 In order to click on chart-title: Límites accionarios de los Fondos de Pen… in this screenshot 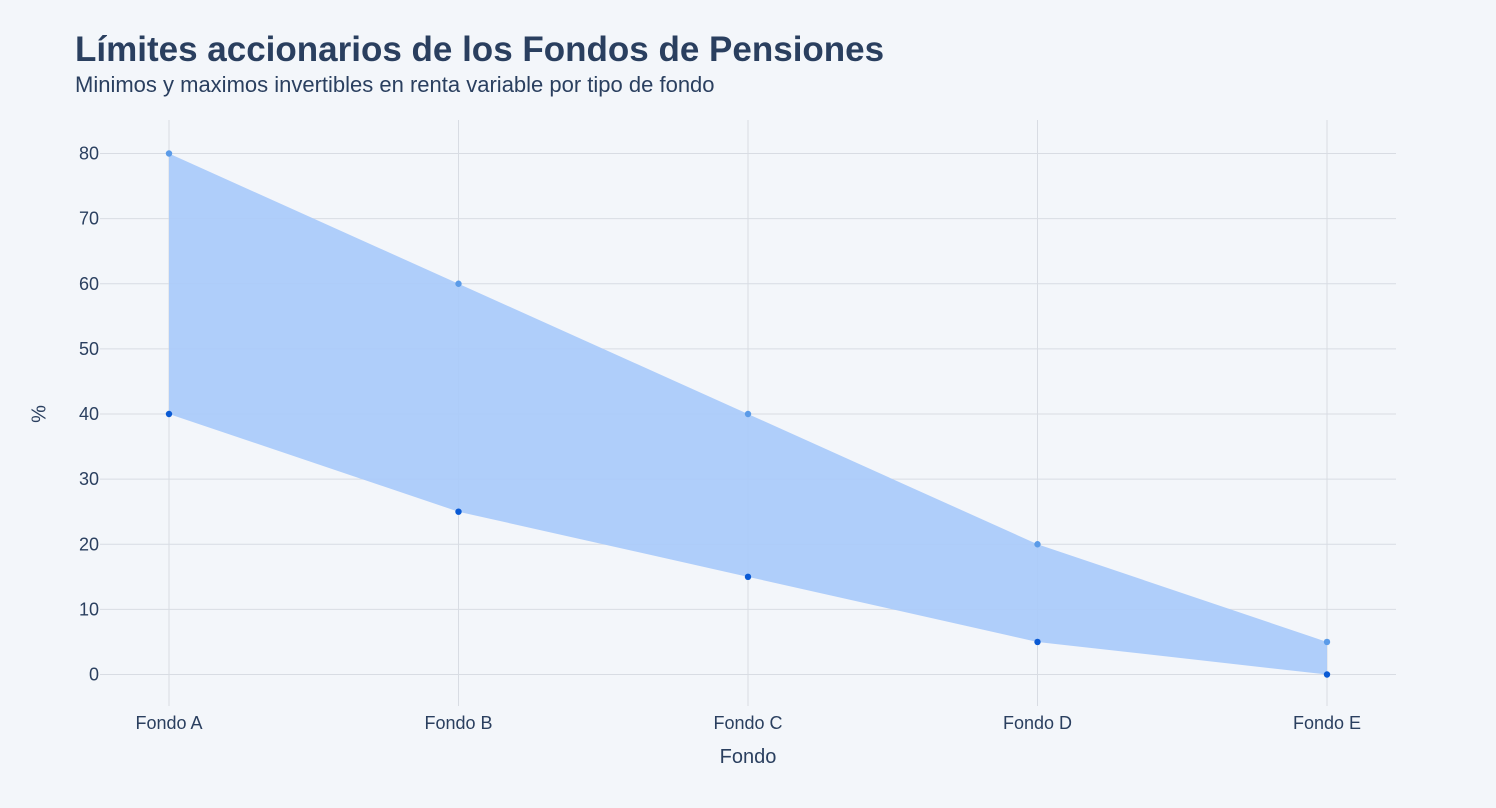, I will do `click(479, 49)`.